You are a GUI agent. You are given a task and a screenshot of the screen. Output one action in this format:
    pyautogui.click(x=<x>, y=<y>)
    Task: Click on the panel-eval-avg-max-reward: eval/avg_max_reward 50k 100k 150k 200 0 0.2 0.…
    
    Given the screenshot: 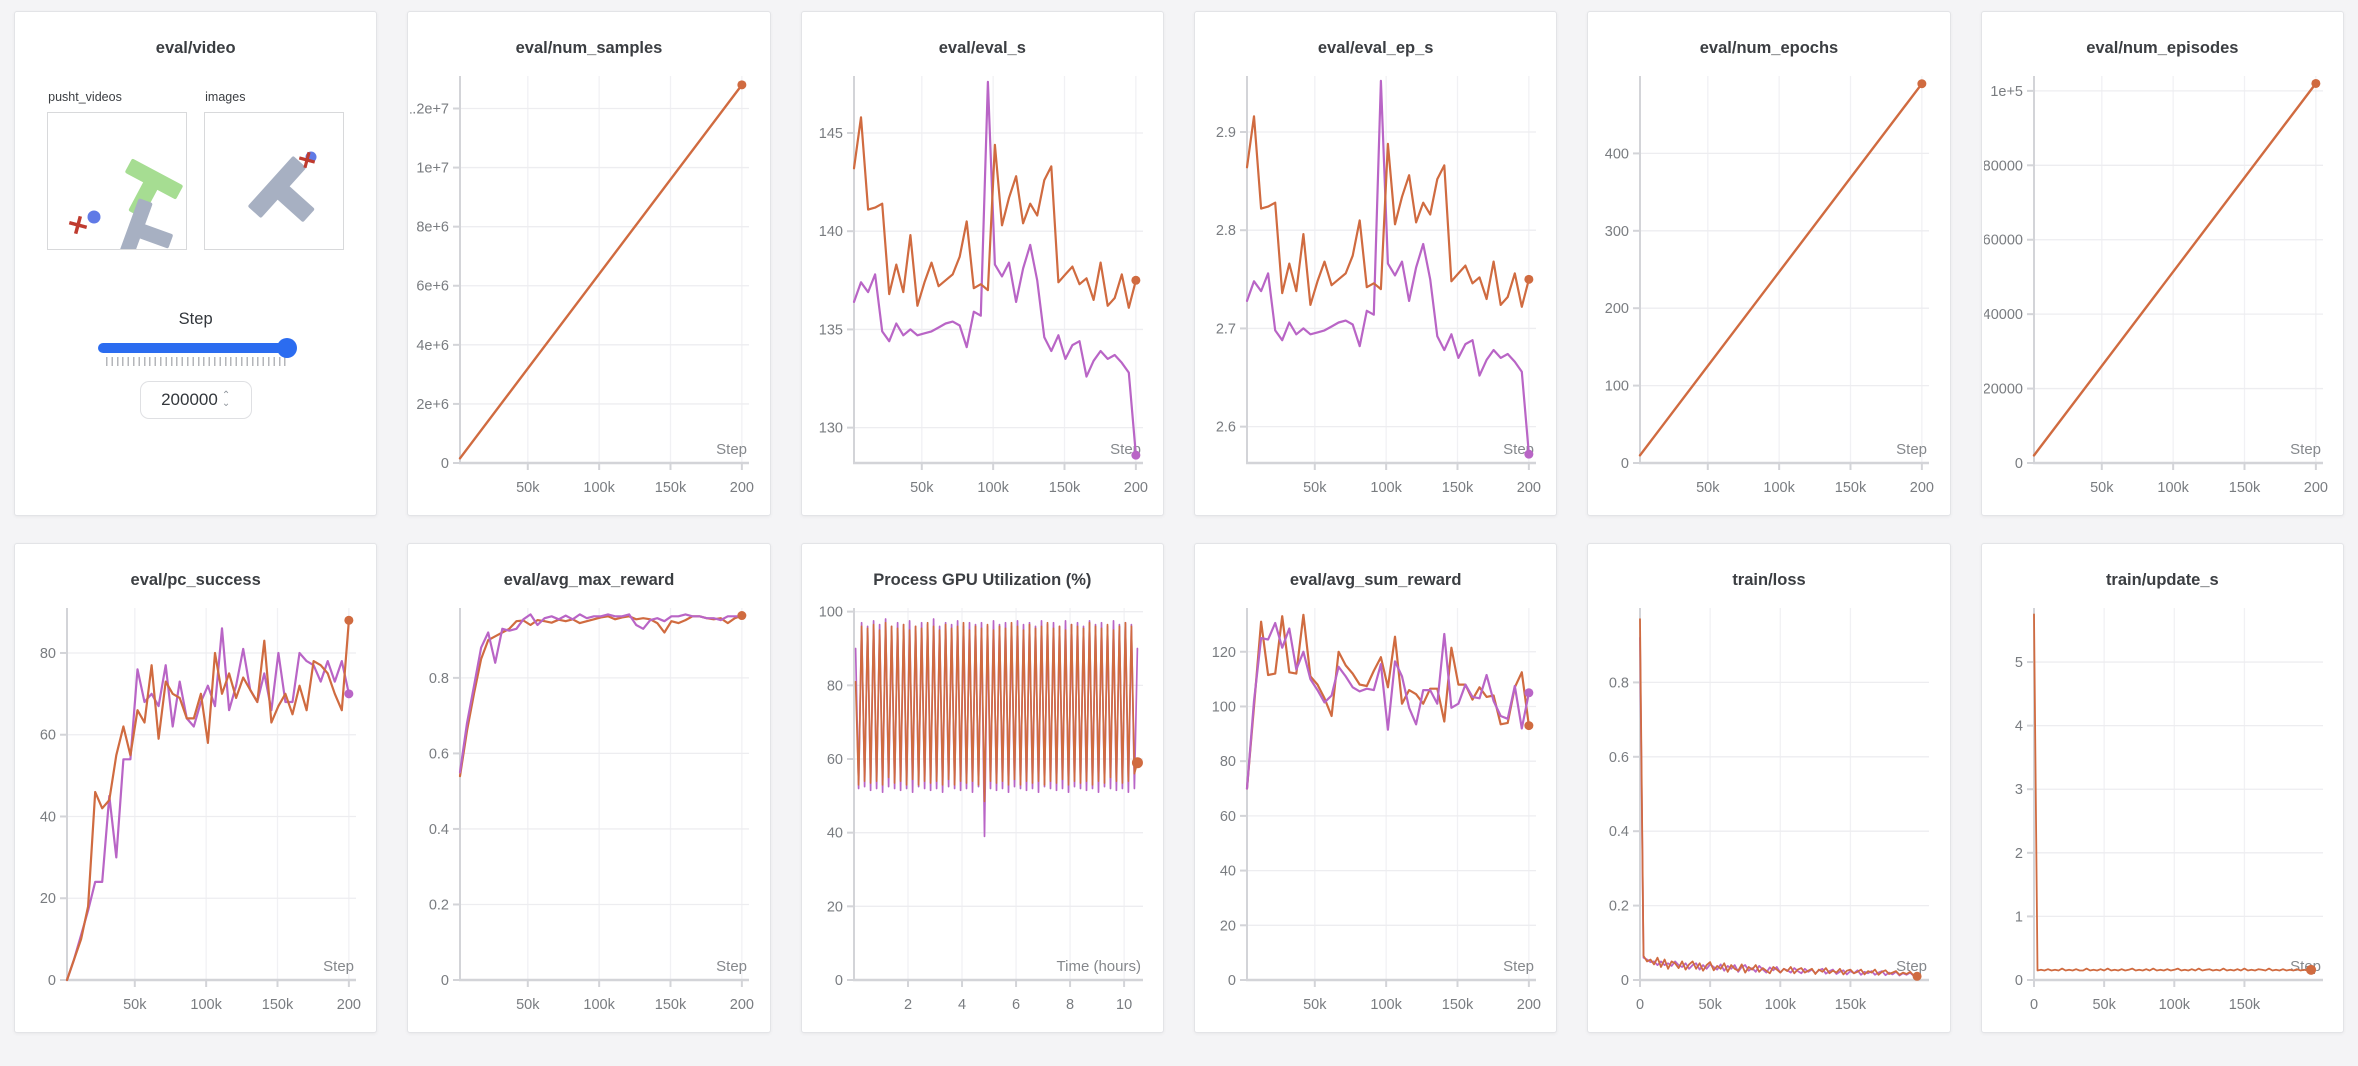 What is the action you would take?
    pyautogui.click(x=589, y=788)
    